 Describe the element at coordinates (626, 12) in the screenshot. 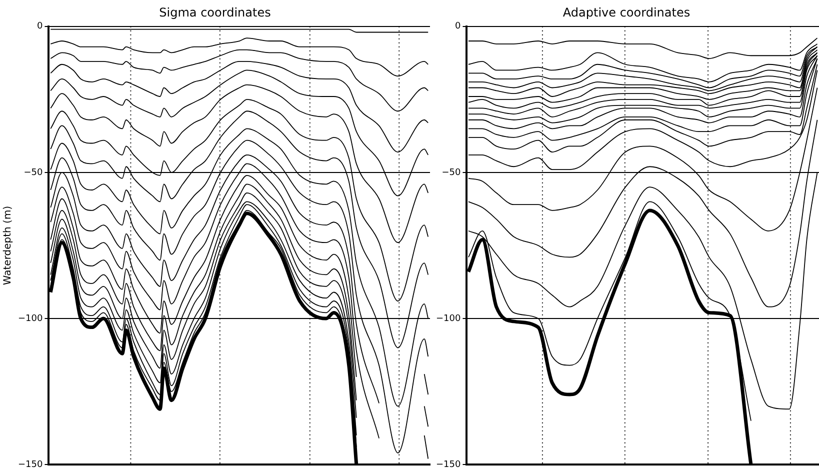

I see `chart-title: Adaptive coordinates` at that location.